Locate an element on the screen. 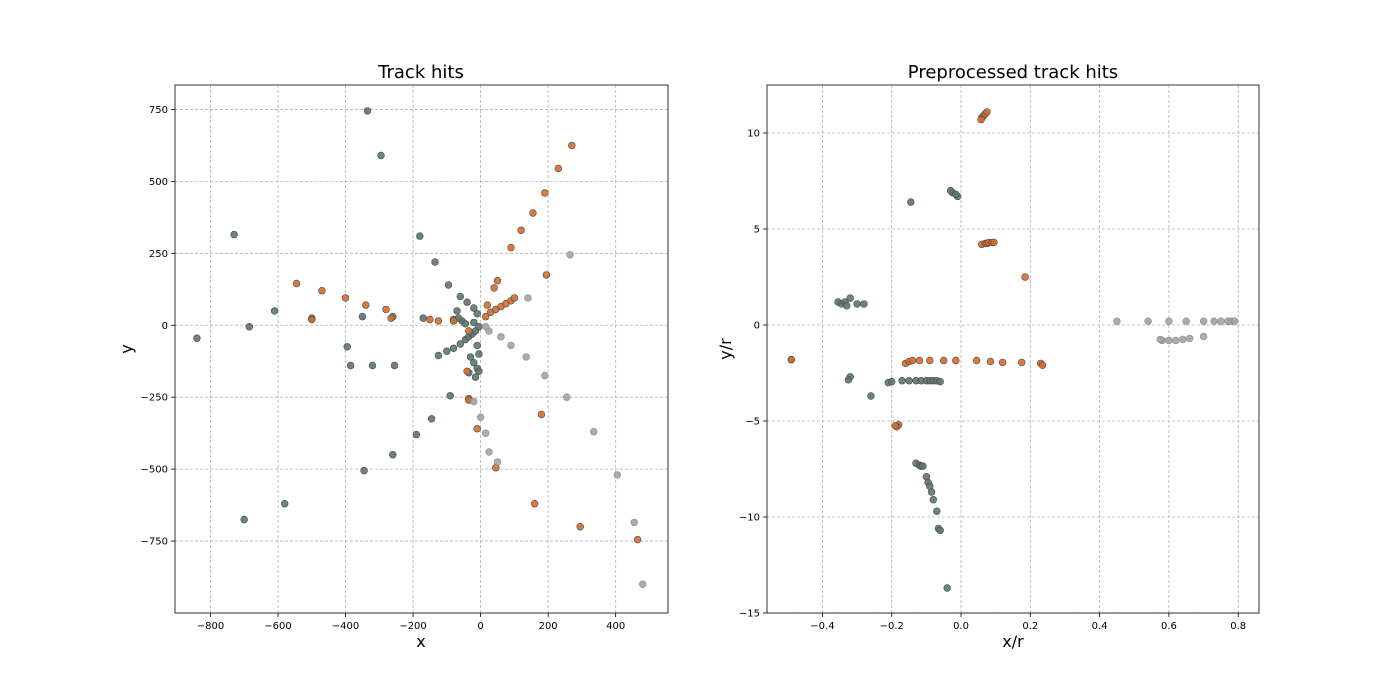 Image resolution: width=1400 pixels, height=700 pixels. x-tick-label: 400 is located at coordinates (615, 626).